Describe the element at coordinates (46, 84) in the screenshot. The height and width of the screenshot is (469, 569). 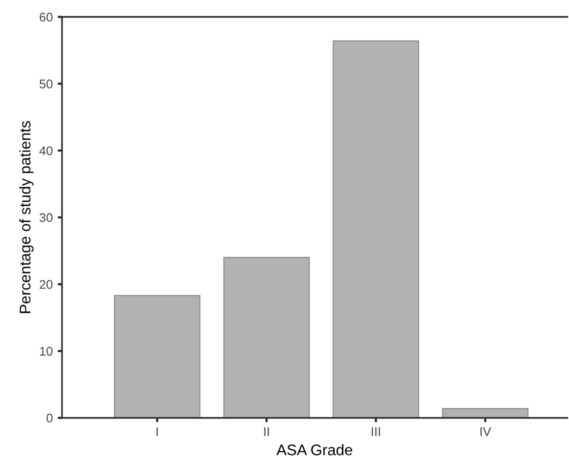
I see `y-tick-label: 50` at that location.